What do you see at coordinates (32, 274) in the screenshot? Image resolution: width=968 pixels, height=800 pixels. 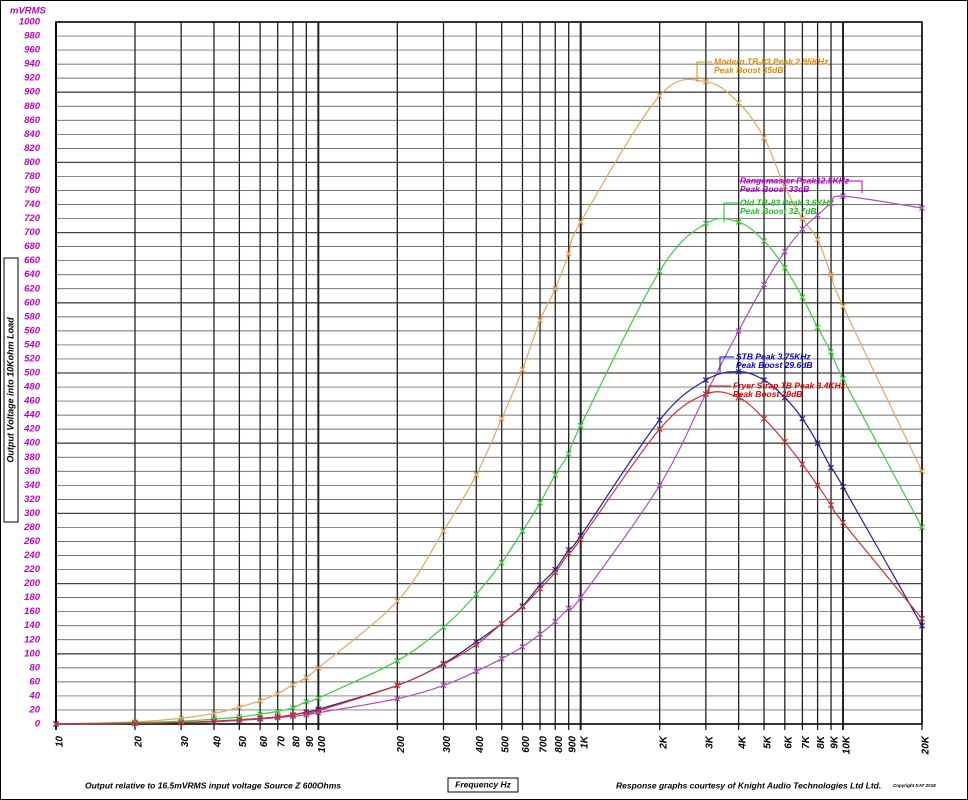 I see `y-tick-label: 640` at bounding box center [32, 274].